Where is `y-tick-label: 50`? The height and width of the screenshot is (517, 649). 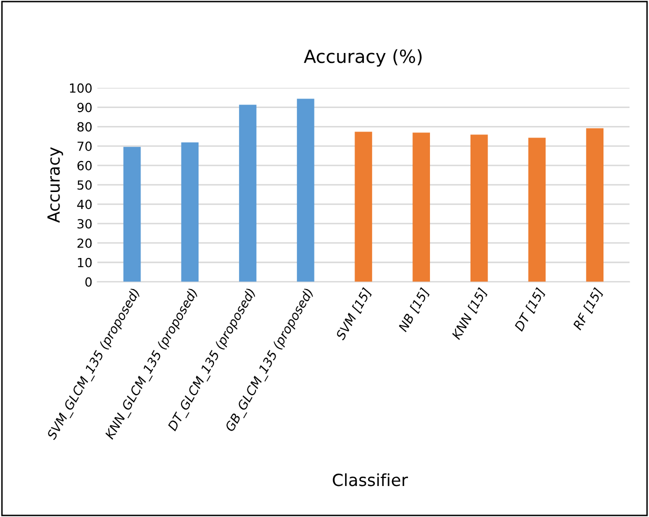 y-tick-label: 50 is located at coordinates (85, 185).